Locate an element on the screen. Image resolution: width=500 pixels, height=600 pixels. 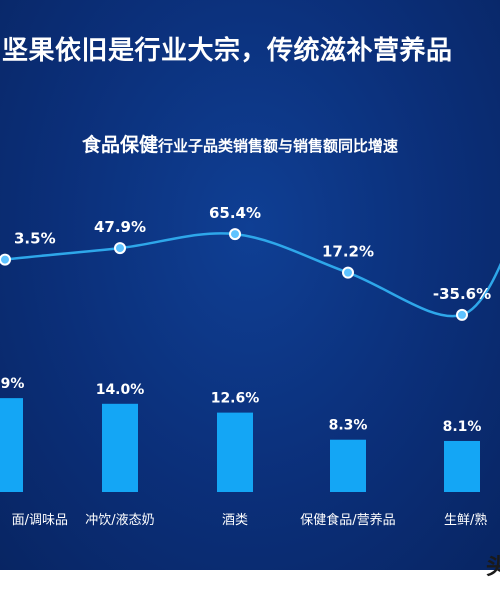
footer-strip is located at coordinates (250, 585).